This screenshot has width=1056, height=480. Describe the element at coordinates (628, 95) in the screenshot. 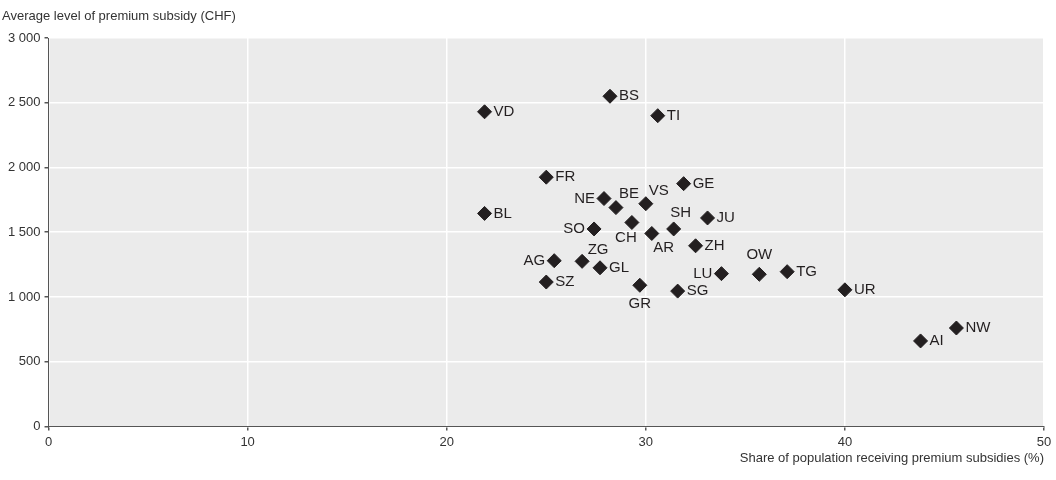

I see `annotation: BS` at that location.